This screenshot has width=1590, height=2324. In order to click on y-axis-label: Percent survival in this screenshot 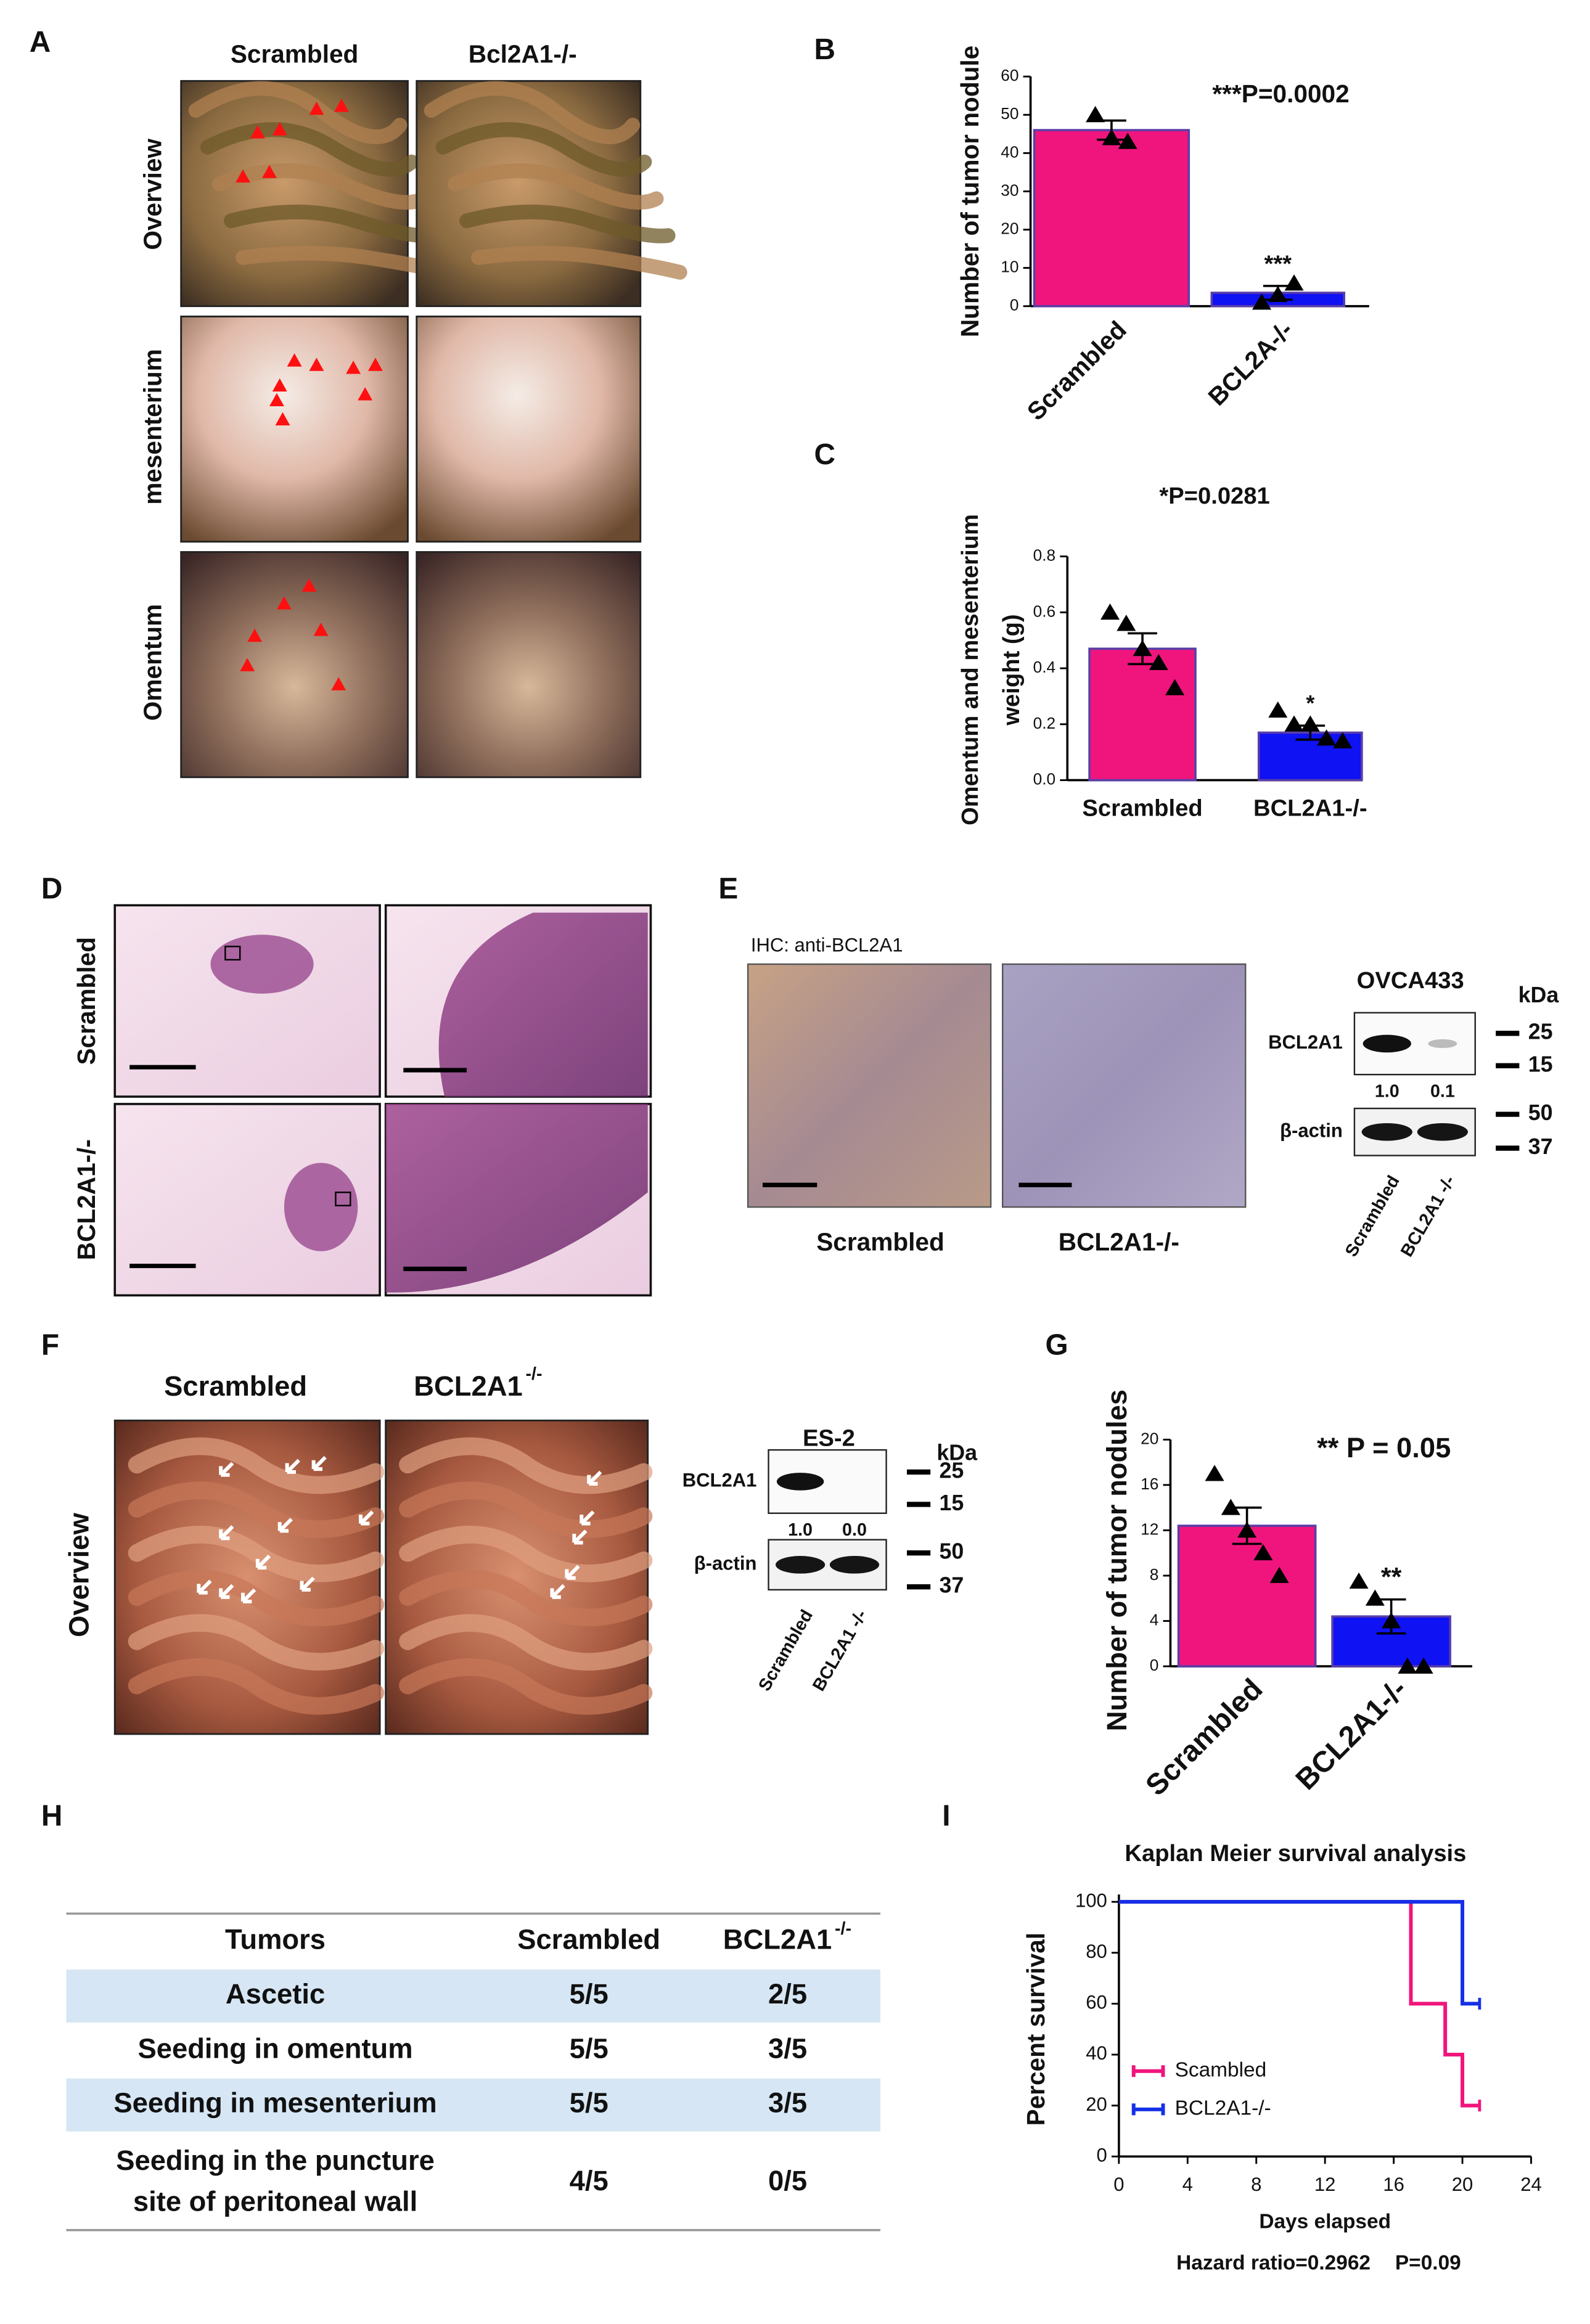, I will do `click(1036, 2029)`.